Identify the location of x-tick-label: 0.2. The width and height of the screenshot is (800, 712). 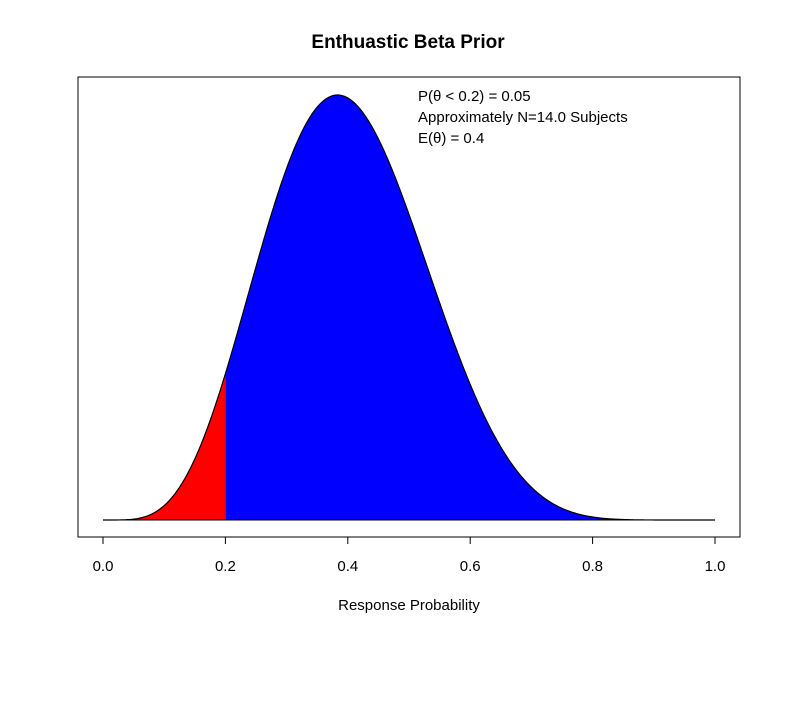
(225, 566).